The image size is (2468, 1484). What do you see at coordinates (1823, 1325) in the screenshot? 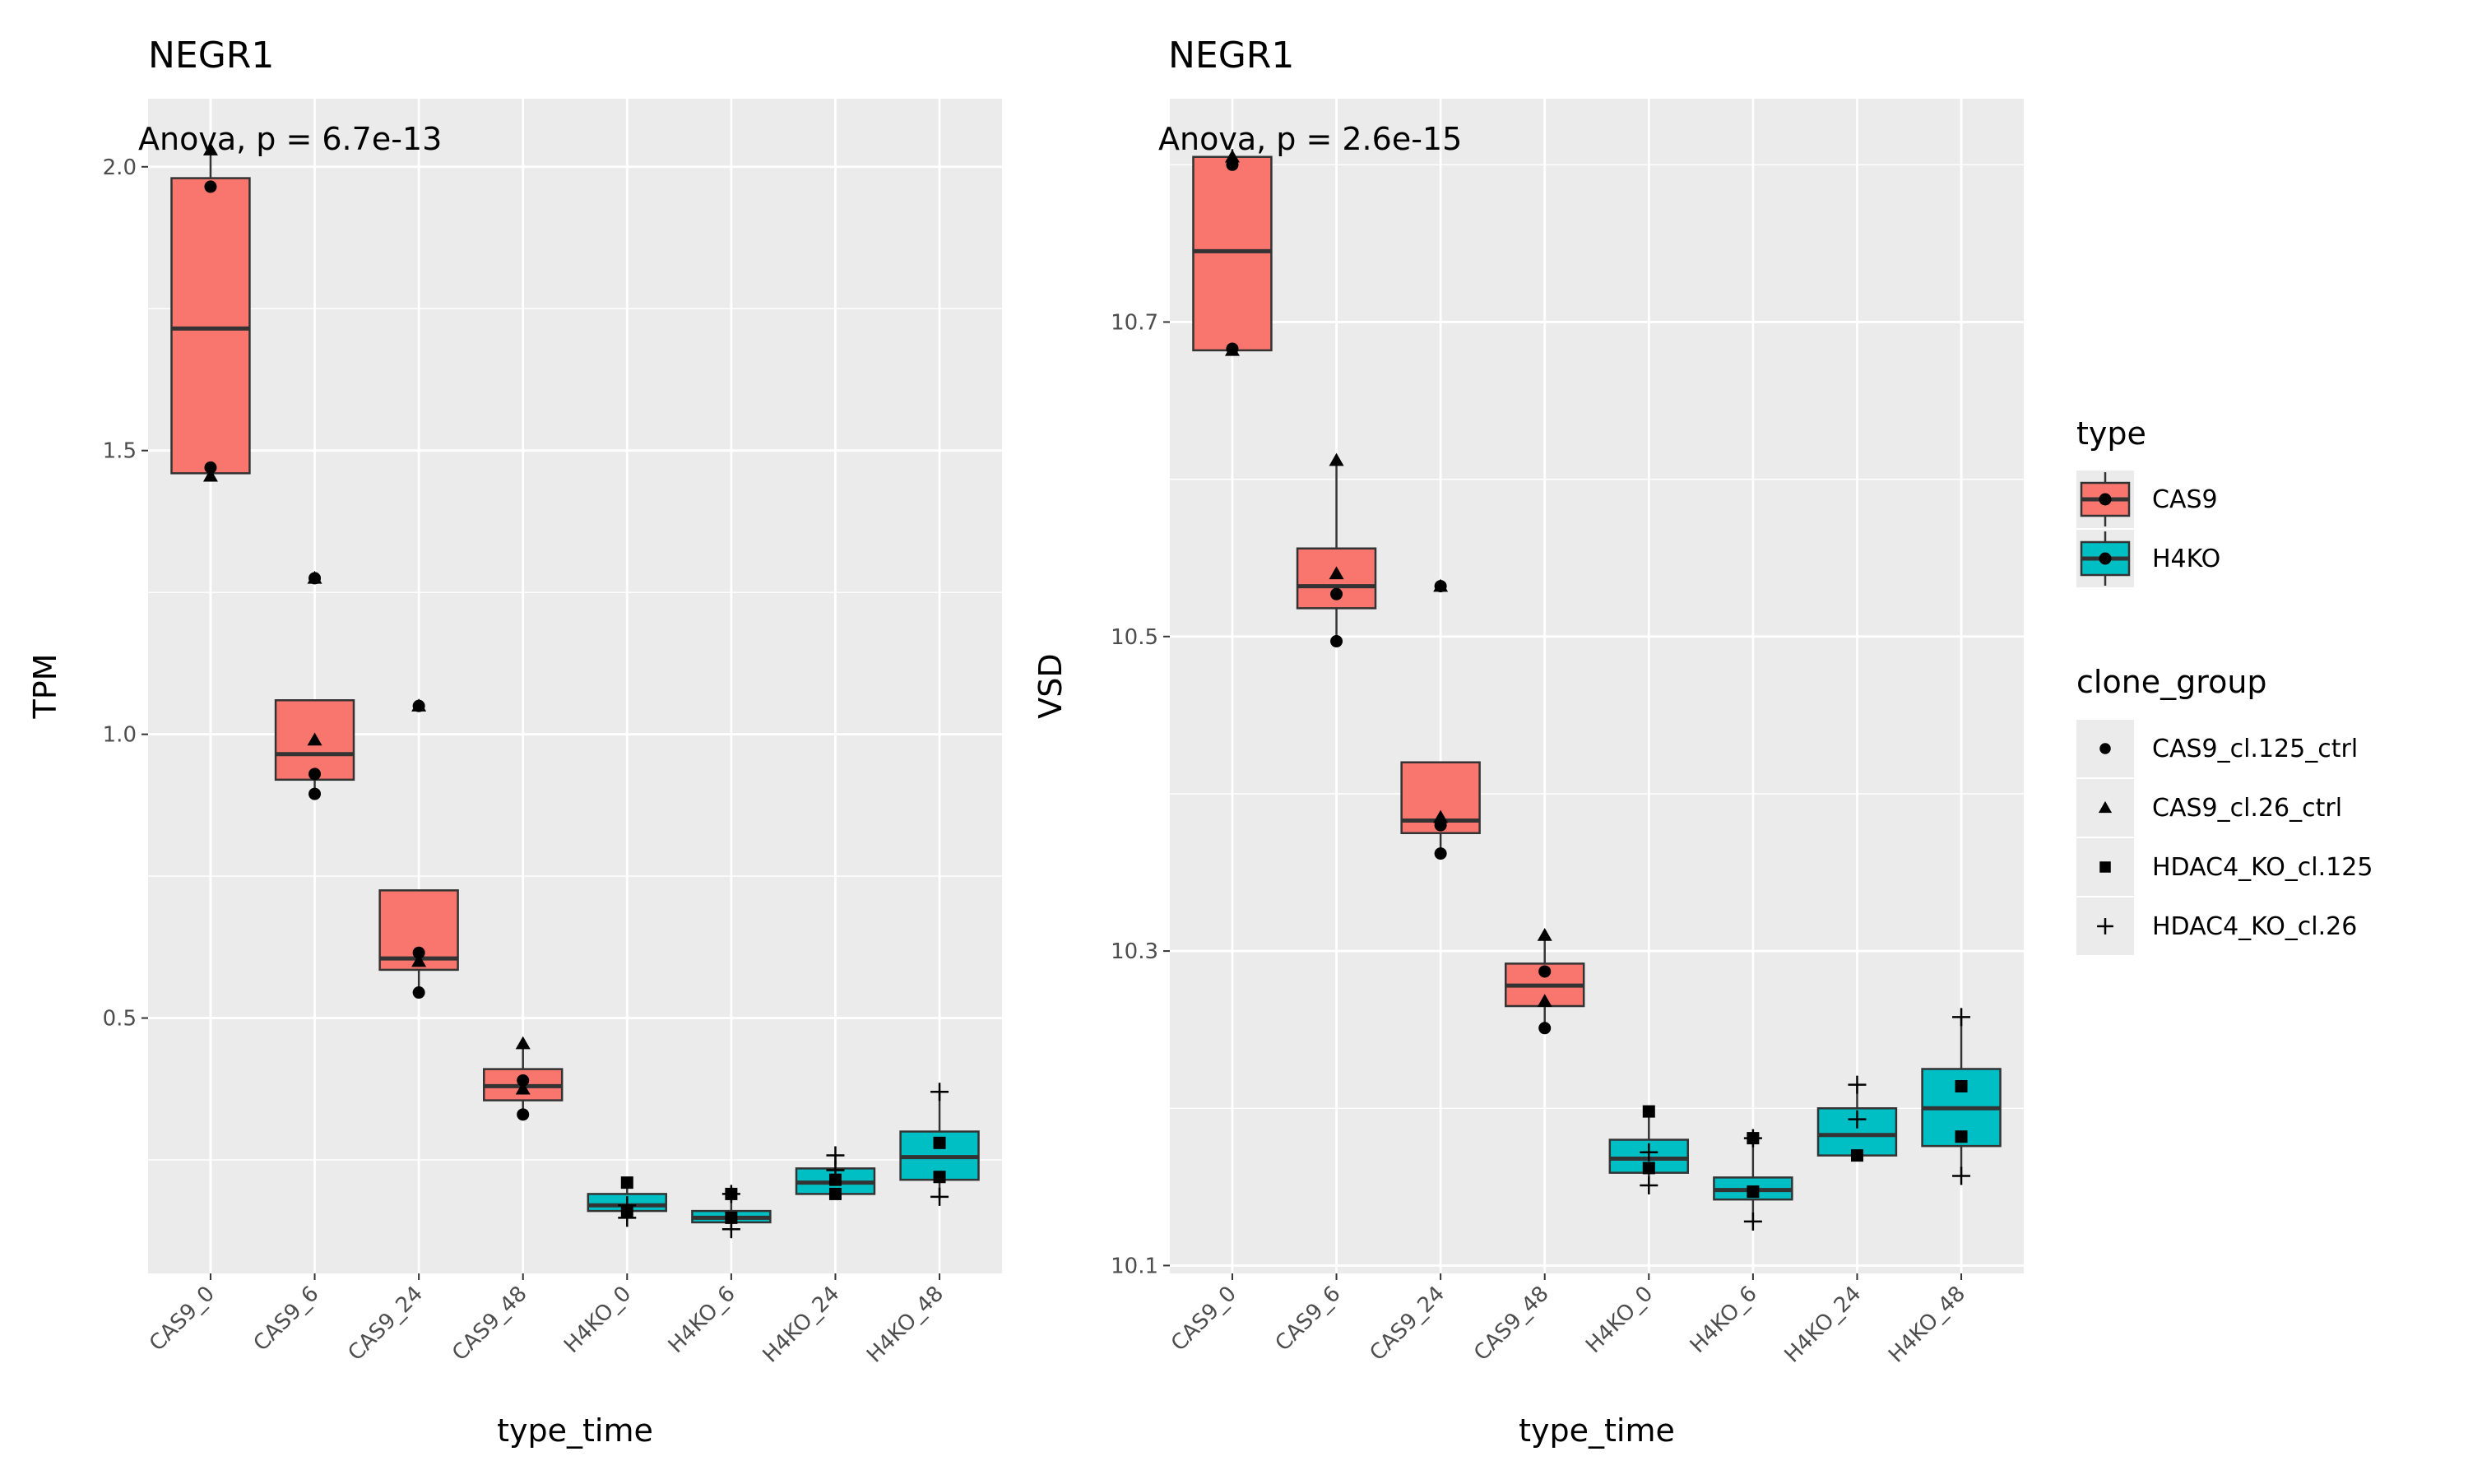
I see `x-tick-label: H4KO_24` at bounding box center [1823, 1325].